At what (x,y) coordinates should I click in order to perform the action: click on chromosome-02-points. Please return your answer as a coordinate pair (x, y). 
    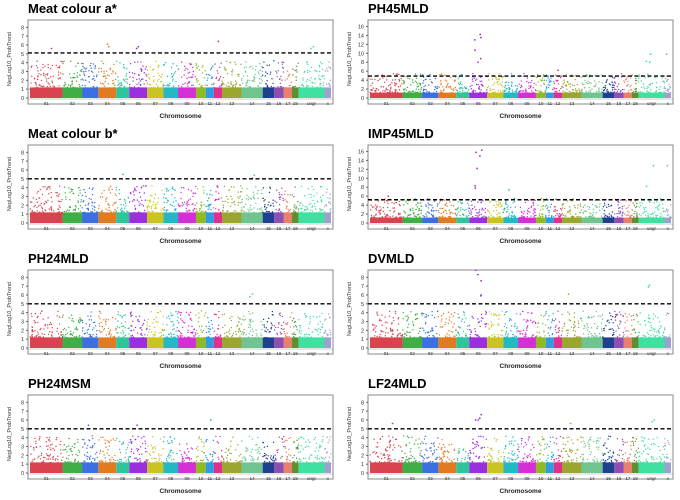
    Looking at the image, I should click on (412, 329).